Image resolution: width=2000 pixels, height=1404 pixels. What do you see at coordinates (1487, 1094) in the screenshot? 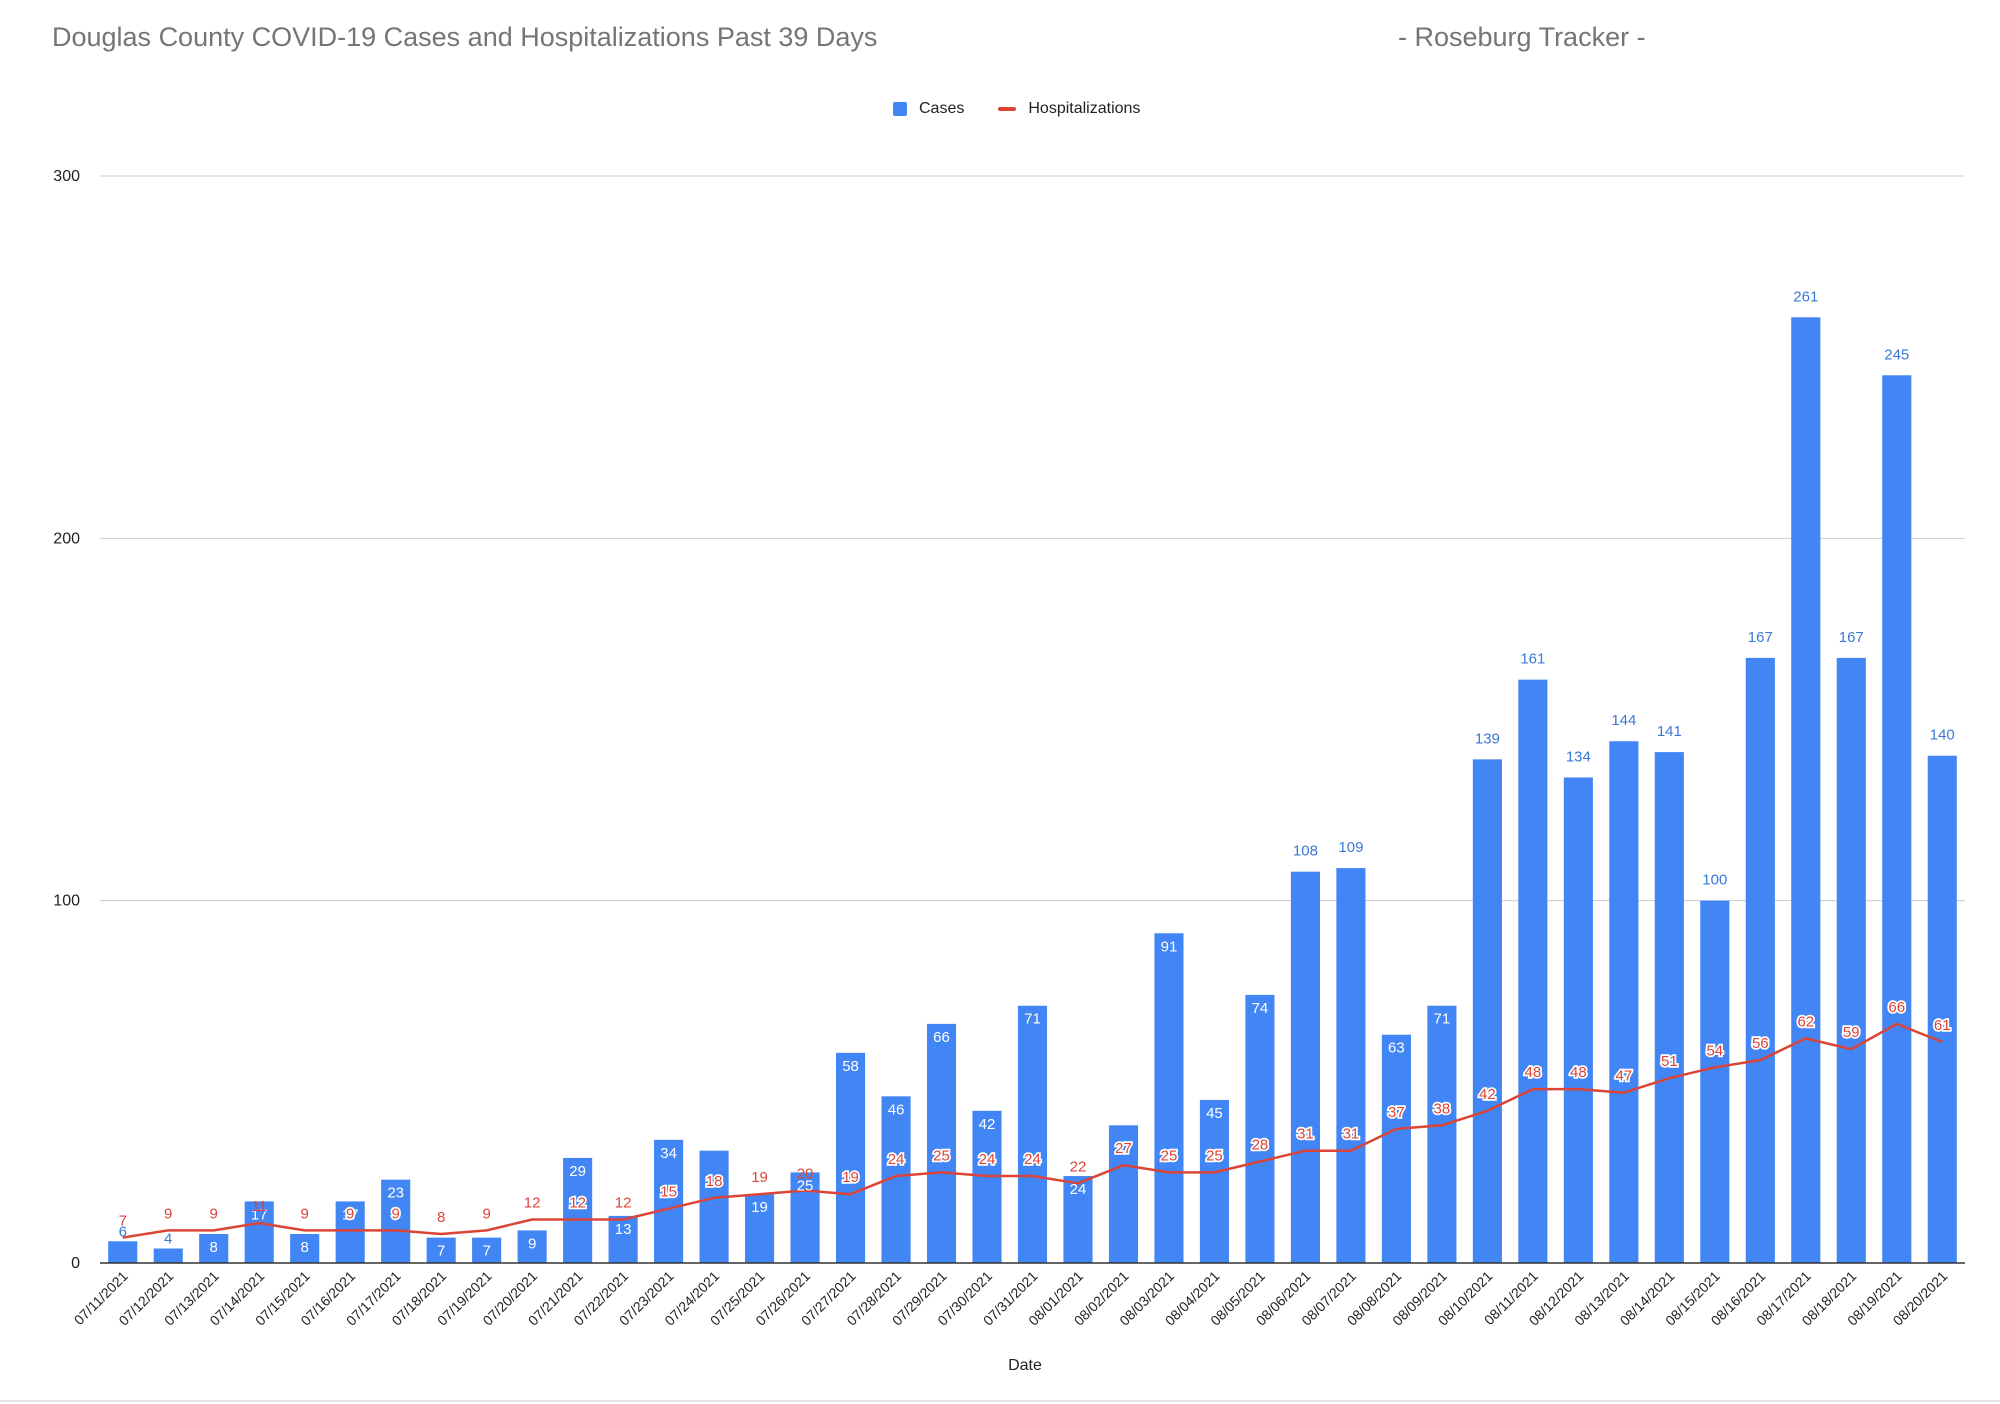
I see `hospitalizations-data-label: 42` at bounding box center [1487, 1094].